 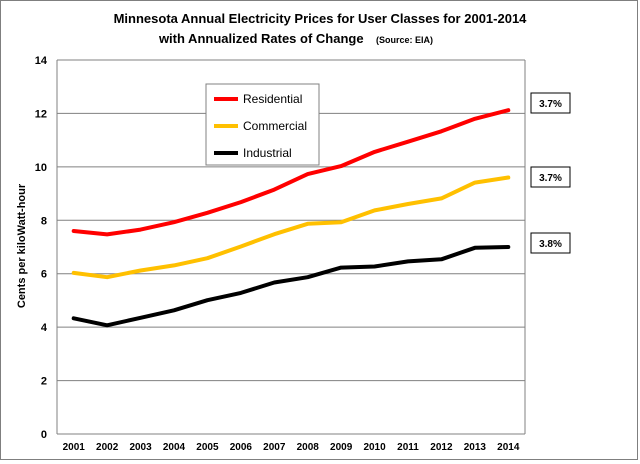 I want to click on series-line-industrial, so click(x=291, y=286).